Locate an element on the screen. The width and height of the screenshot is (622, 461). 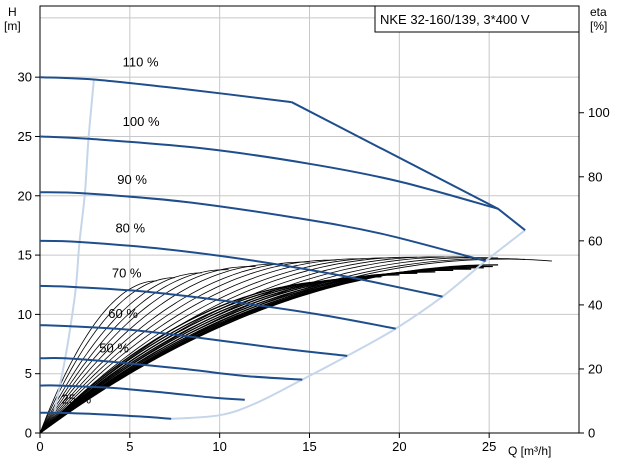
x-axis-ticks: 0 5 10 15 20 25 is located at coordinates (266, 443).